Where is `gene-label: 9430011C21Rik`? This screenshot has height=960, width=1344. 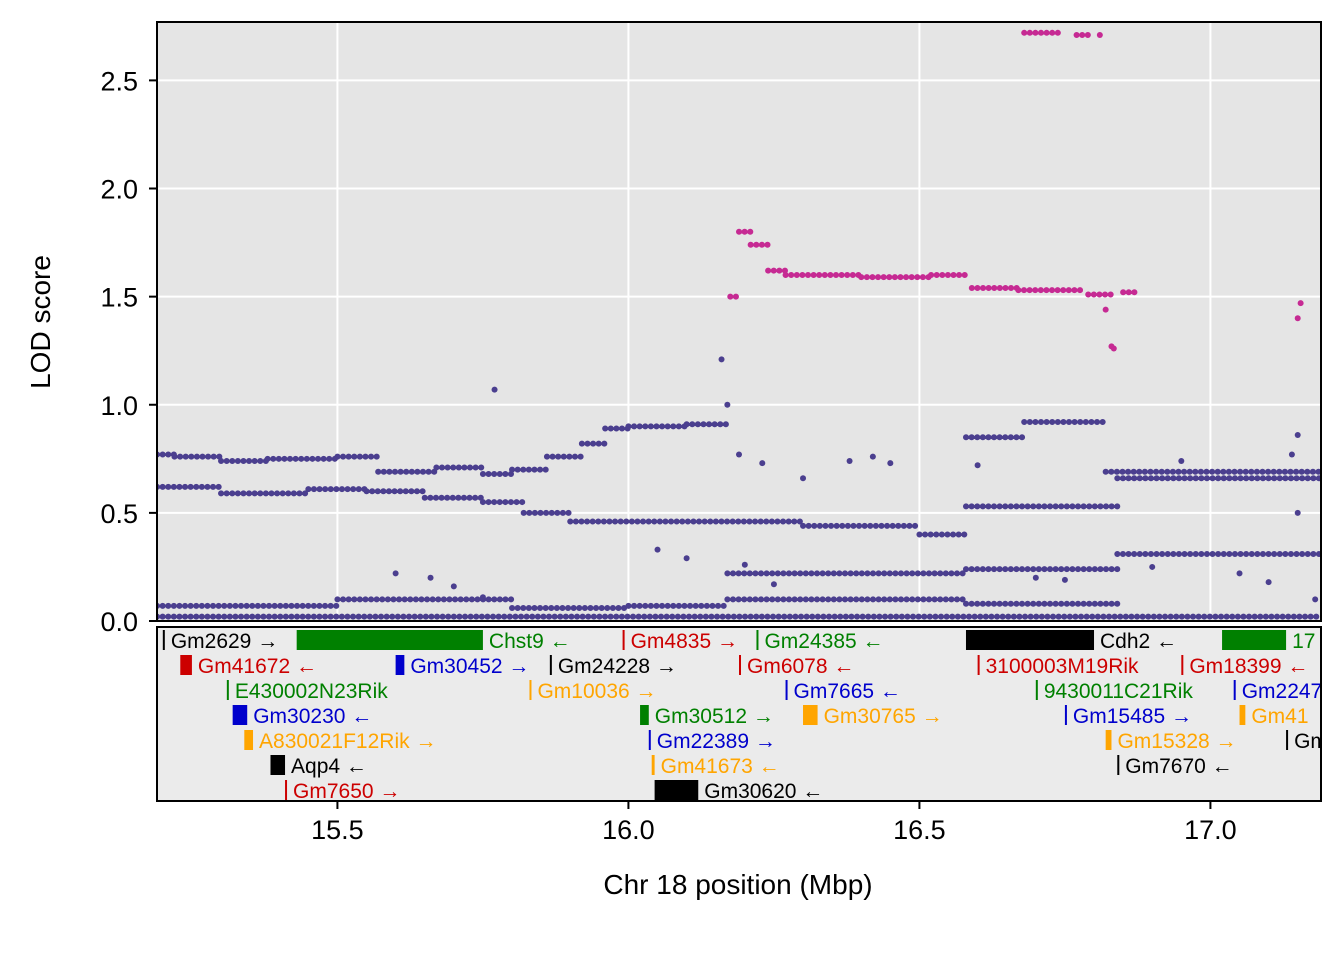
gene-label: 9430011C21Rik is located at coordinates (1119, 691).